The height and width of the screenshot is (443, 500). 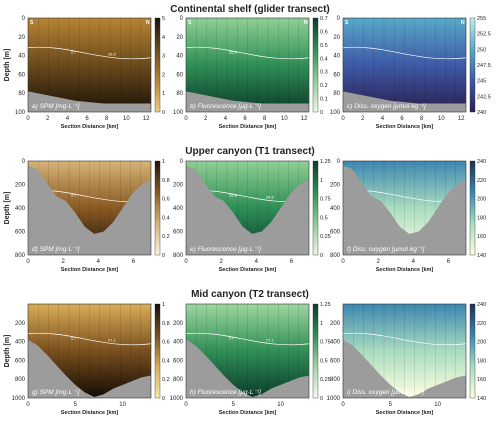 I want to click on x-tick-label: 8, so click(x=422, y=119).